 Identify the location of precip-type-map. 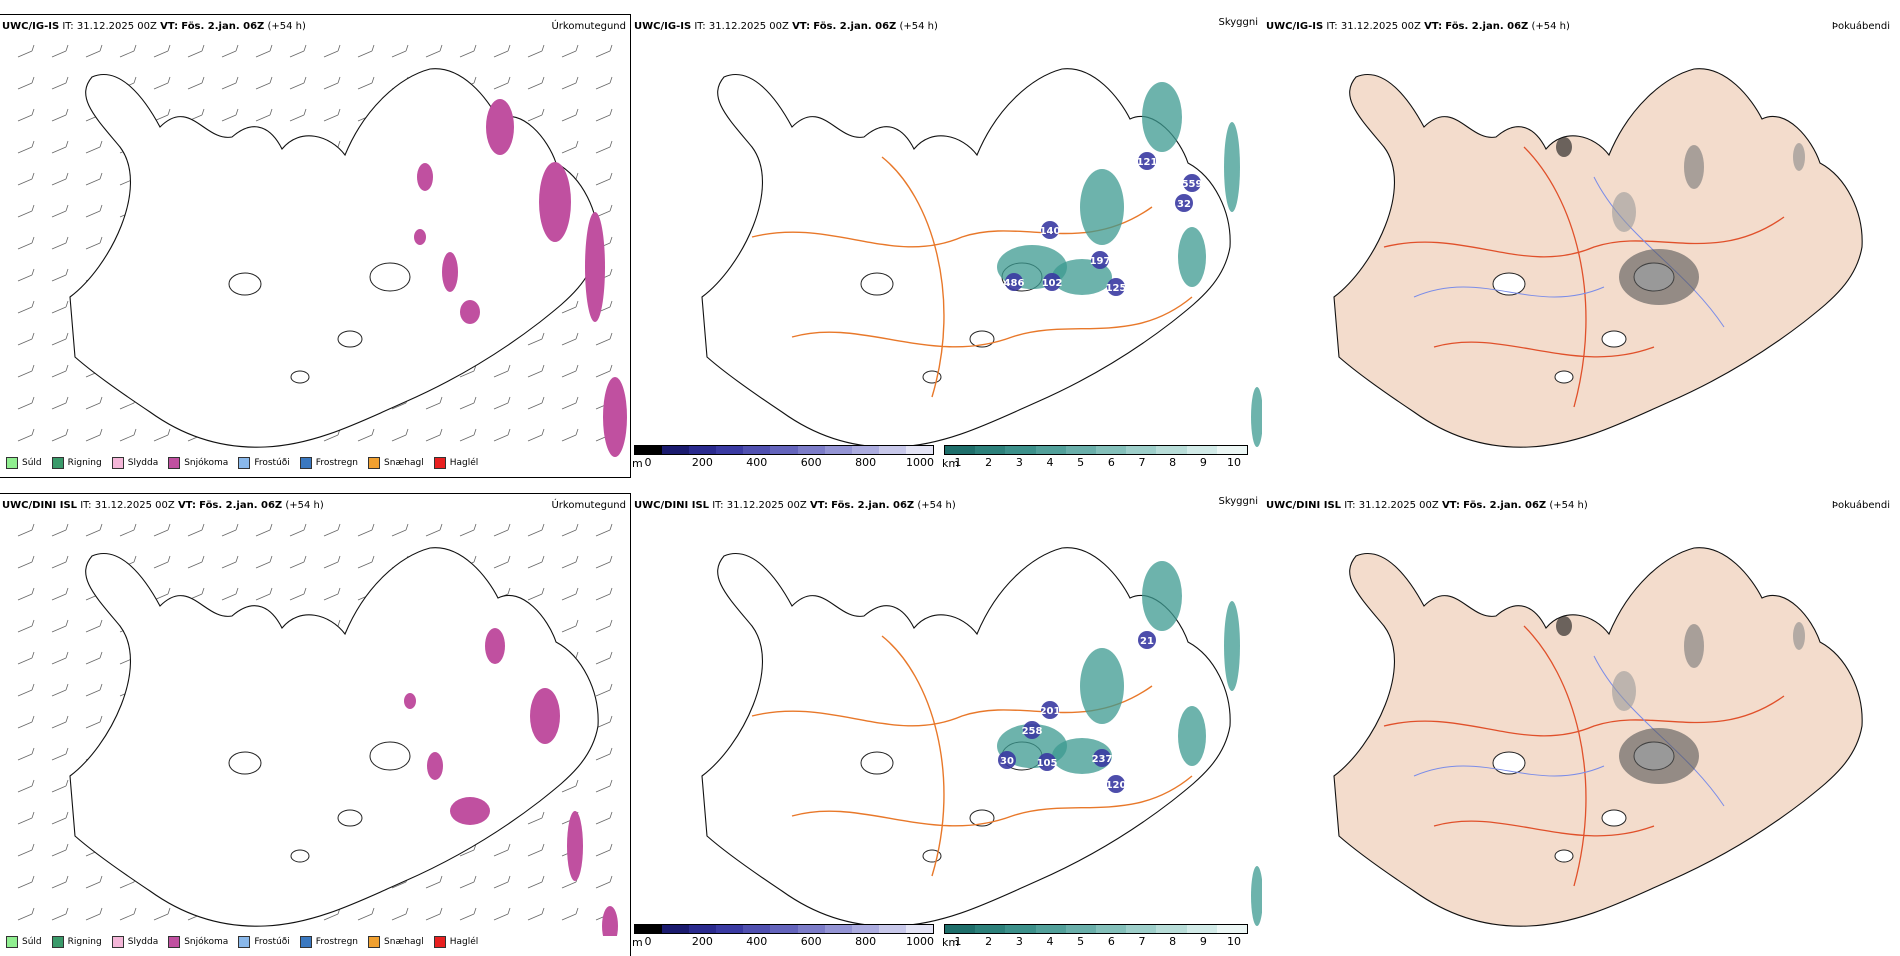
(322, 250).